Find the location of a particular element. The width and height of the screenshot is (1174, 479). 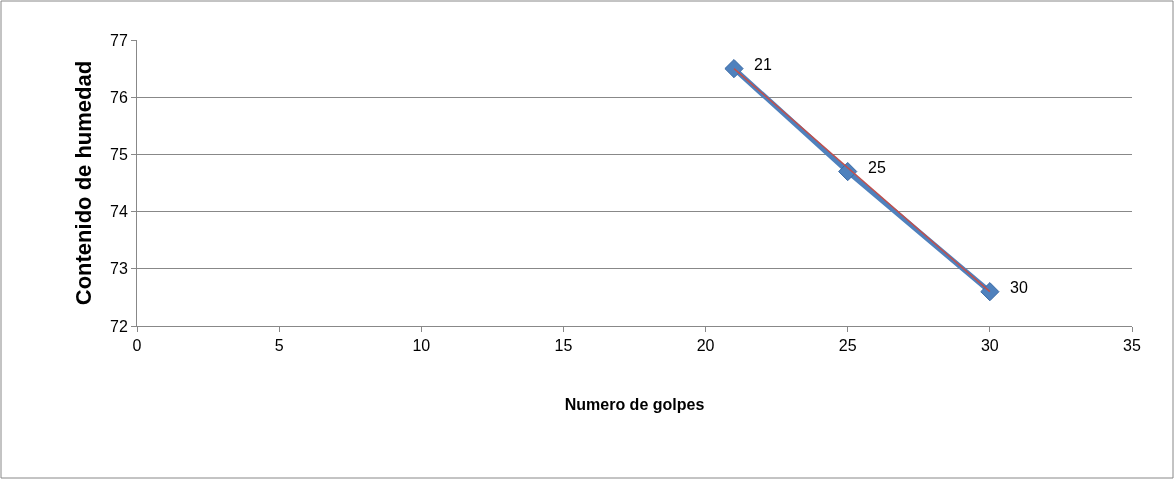

y-tick-label: 76 is located at coordinates (119, 97).